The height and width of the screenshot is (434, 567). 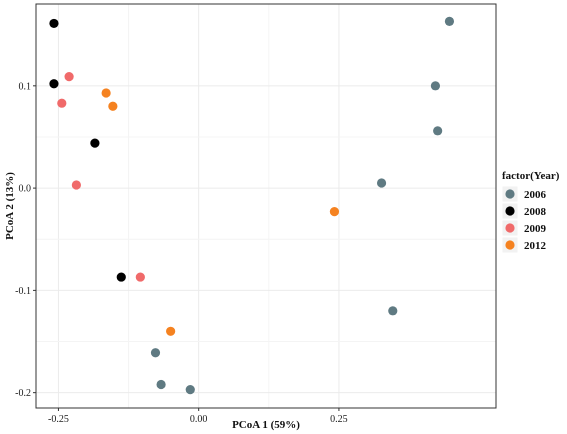 What do you see at coordinates (10, 206) in the screenshot?
I see `y-axis-title: PCoA 2 (13%)` at bounding box center [10, 206].